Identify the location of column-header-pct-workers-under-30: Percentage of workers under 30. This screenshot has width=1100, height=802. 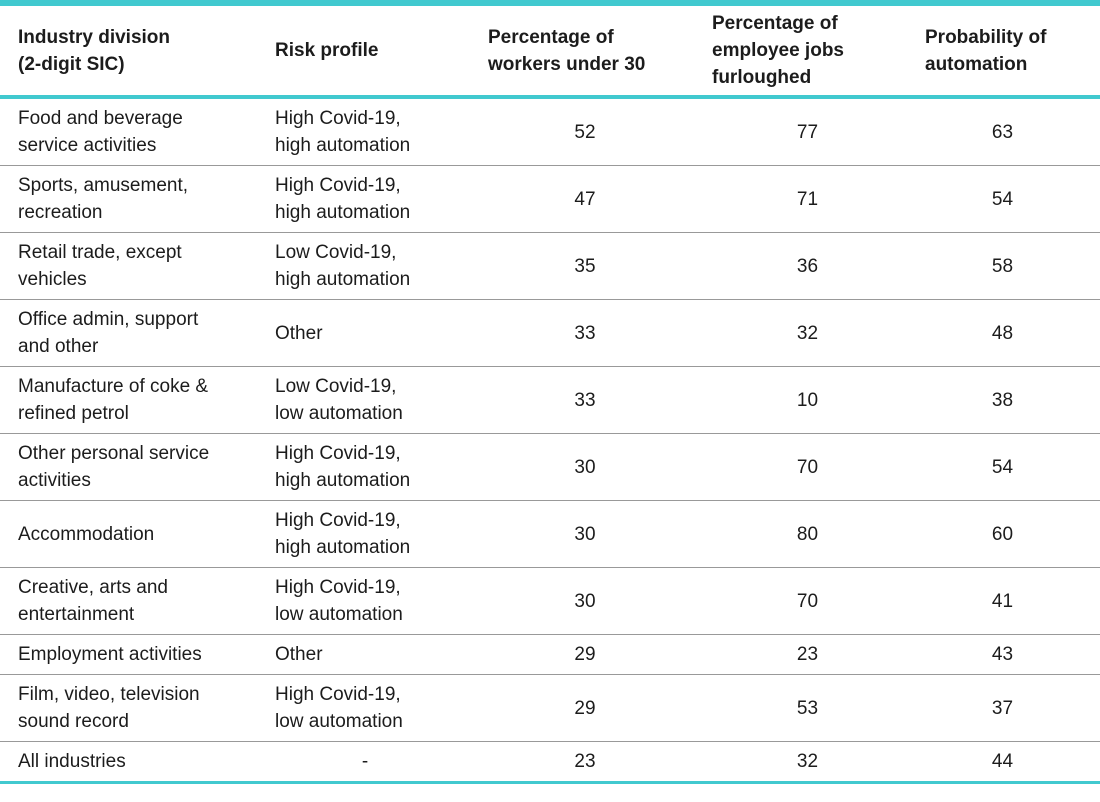
(567, 50).